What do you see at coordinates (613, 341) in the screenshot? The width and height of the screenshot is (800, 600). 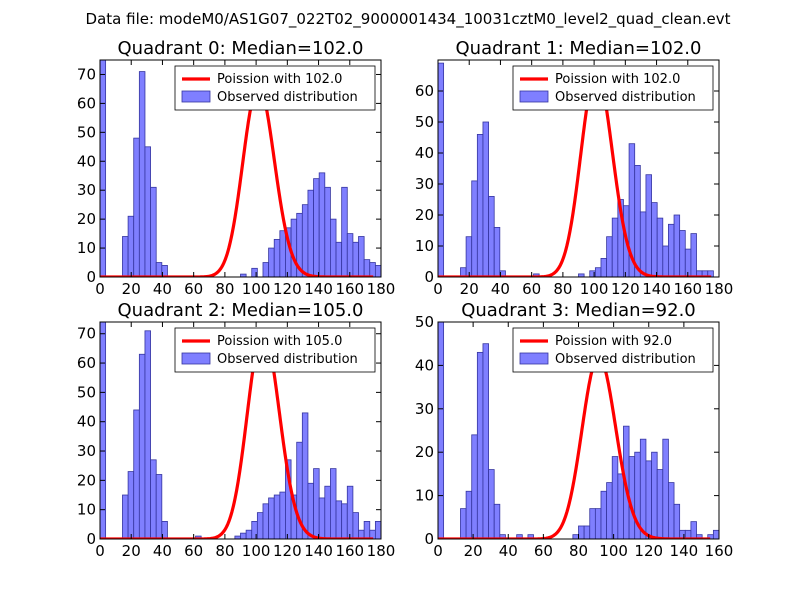 I see `legend-label-poisson: Poission with 92.0` at bounding box center [613, 341].